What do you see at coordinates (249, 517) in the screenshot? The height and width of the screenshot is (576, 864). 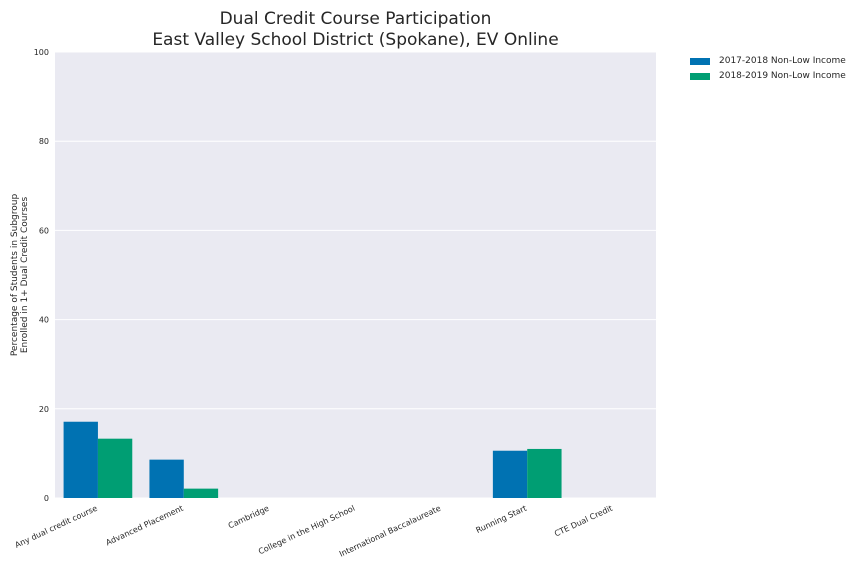 I see `x-tick-label: Cambridge` at bounding box center [249, 517].